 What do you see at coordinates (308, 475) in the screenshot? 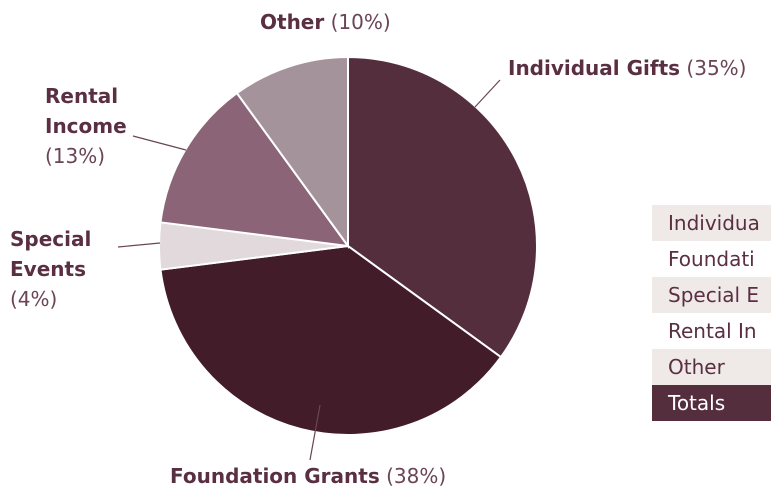
I see `slice-label: Foundation Grants (38%)` at bounding box center [308, 475].